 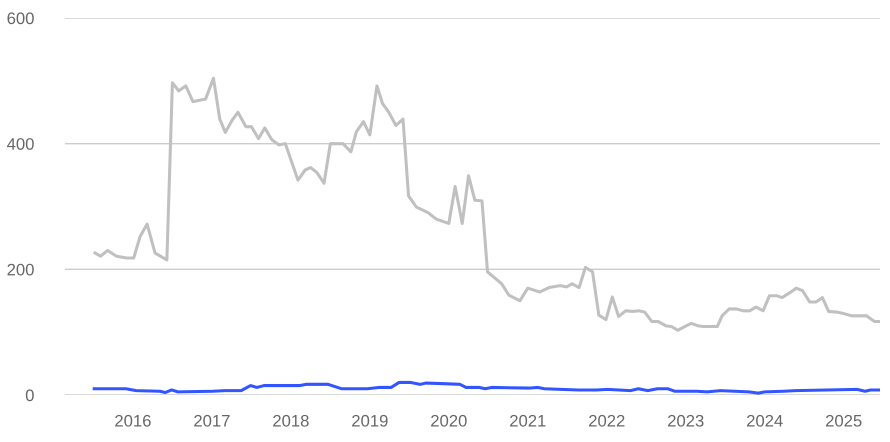 What do you see at coordinates (20, 270) in the screenshot?
I see `y-tick-label: 200` at bounding box center [20, 270].